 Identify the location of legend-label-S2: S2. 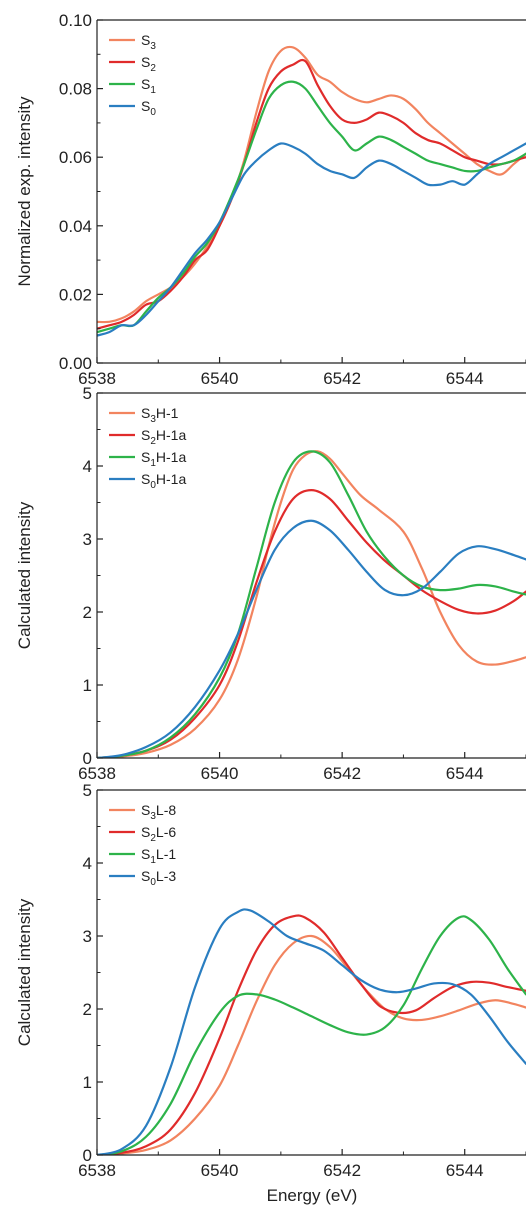
(148, 64).